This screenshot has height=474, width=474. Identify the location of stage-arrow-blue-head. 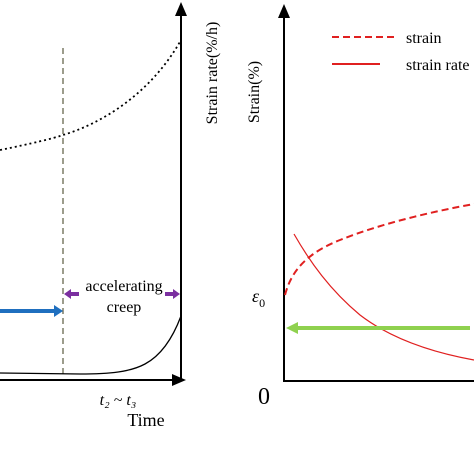
(58, 311).